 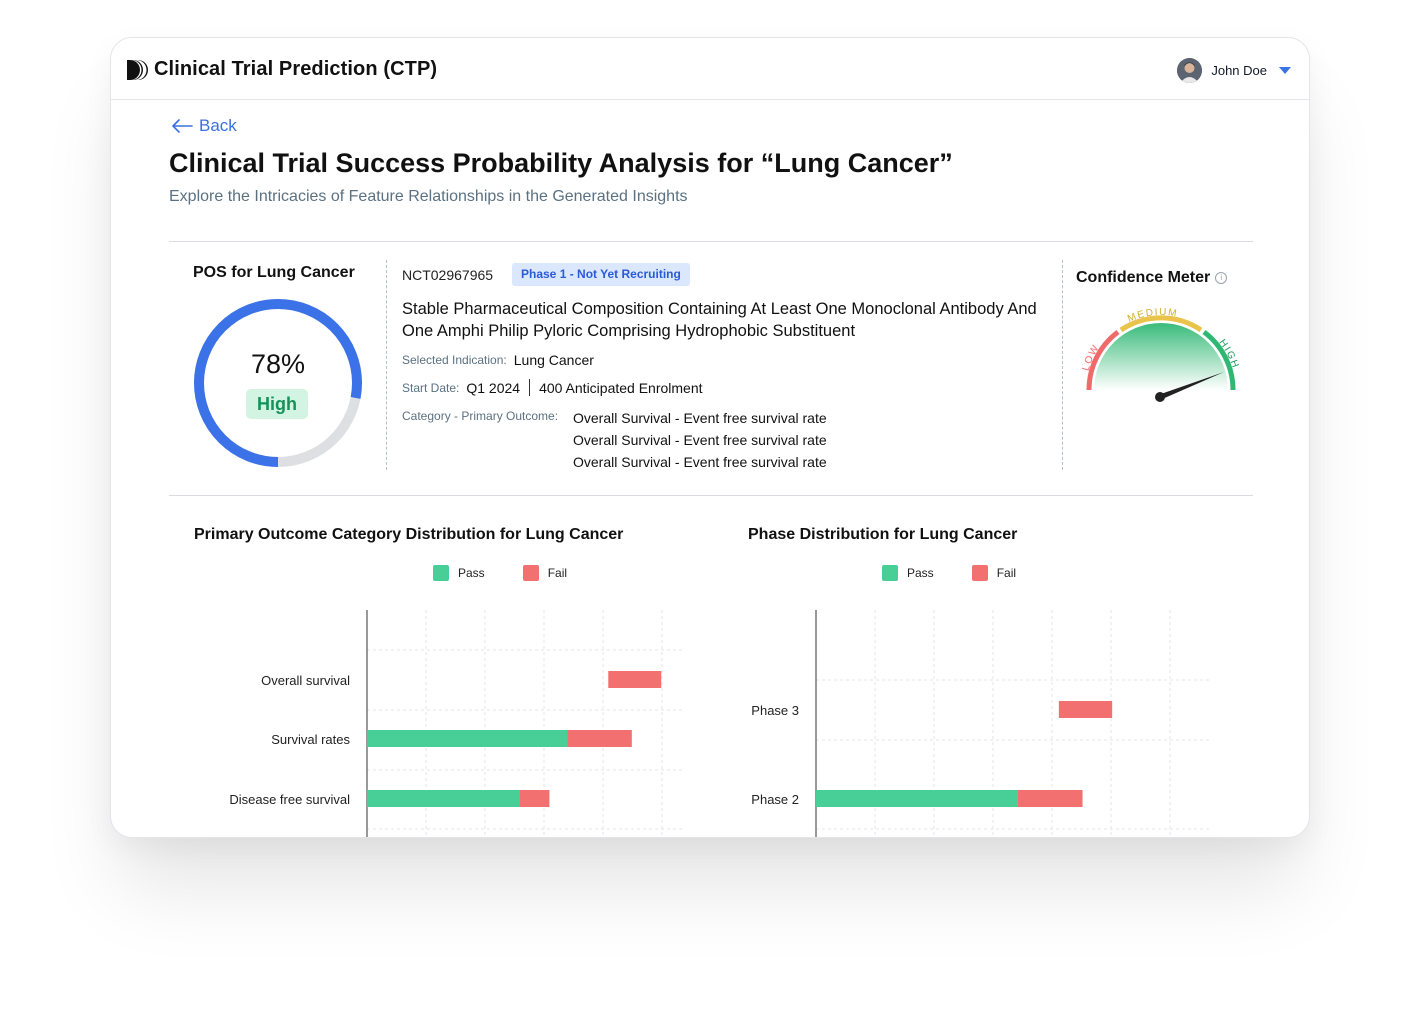 I want to click on user-name: John Doe, so click(x=1239, y=70).